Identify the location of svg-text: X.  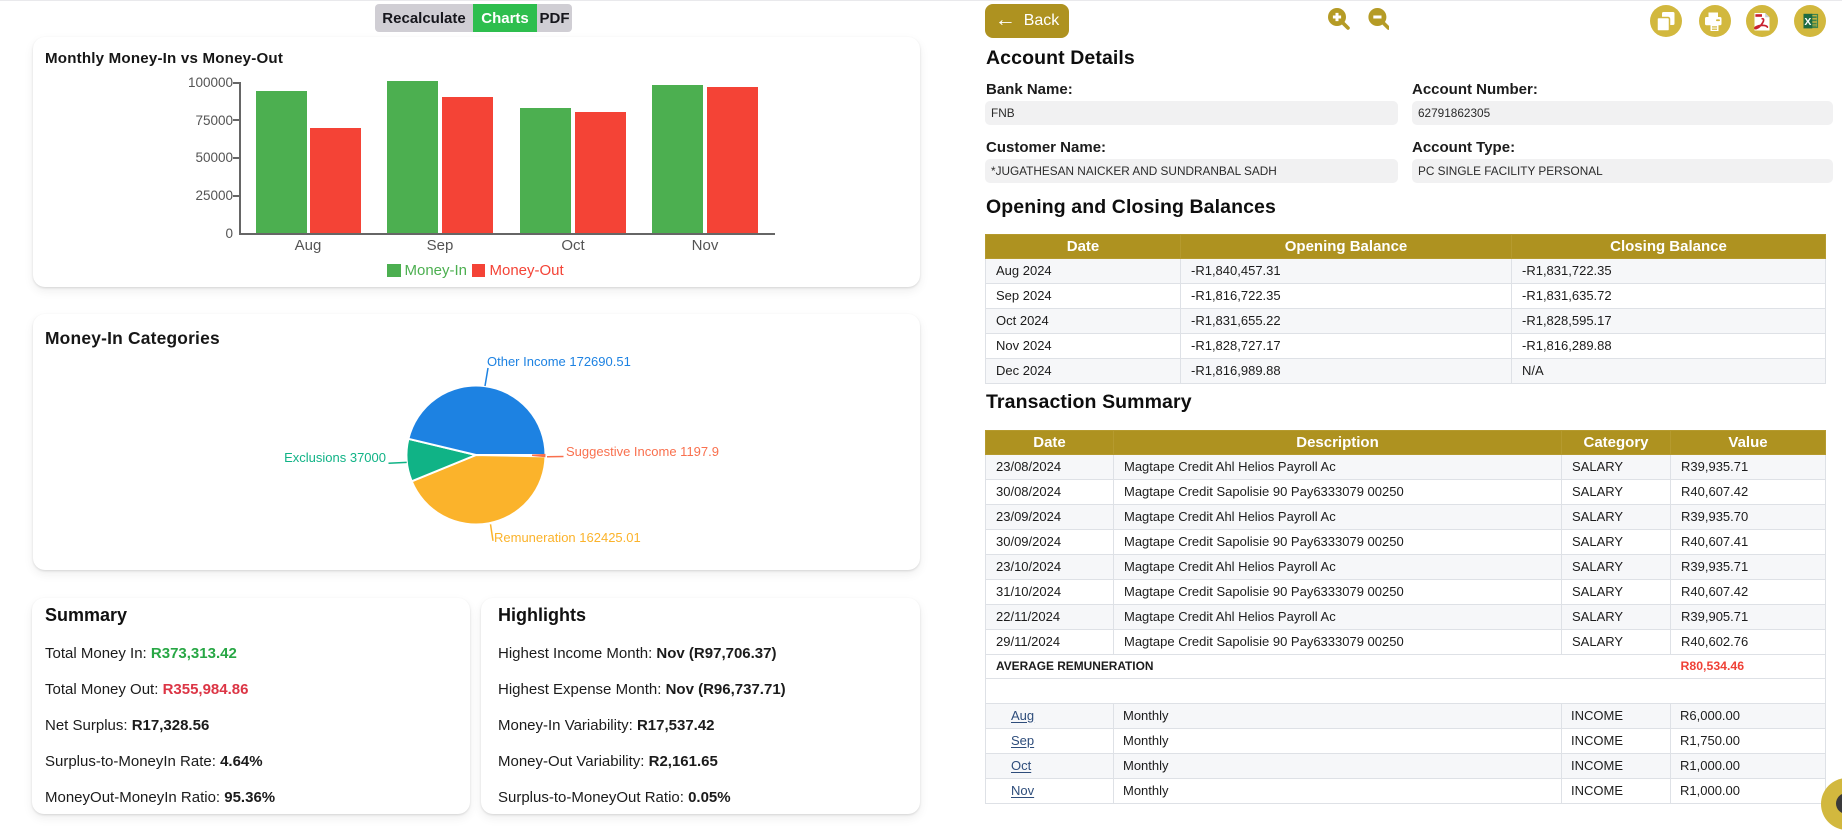
(1807, 22).